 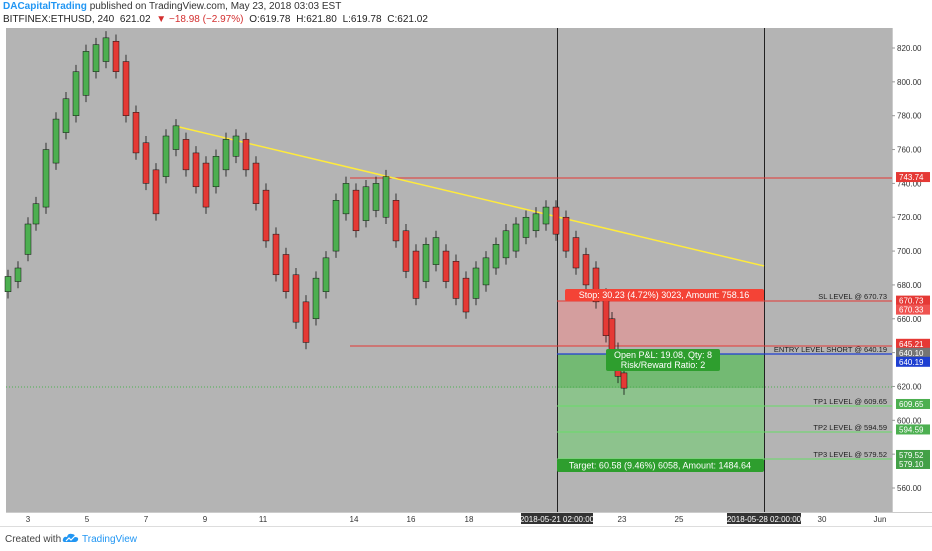 What do you see at coordinates (830, 349) in the screenshot?
I see `entry-level-label: ENTRY LEVEL SHORT @ 640.19` at bounding box center [830, 349].